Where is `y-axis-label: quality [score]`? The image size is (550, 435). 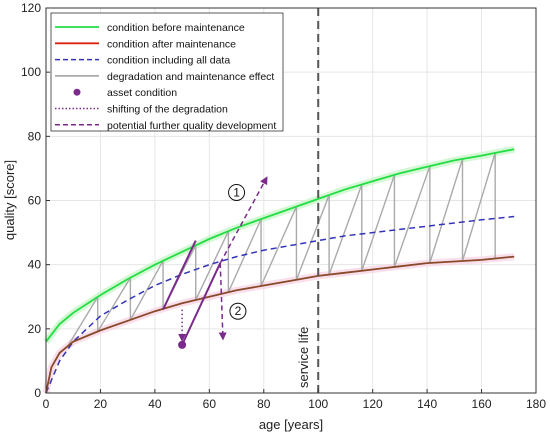
y-axis-label: quality [score] is located at coordinates (9, 200).